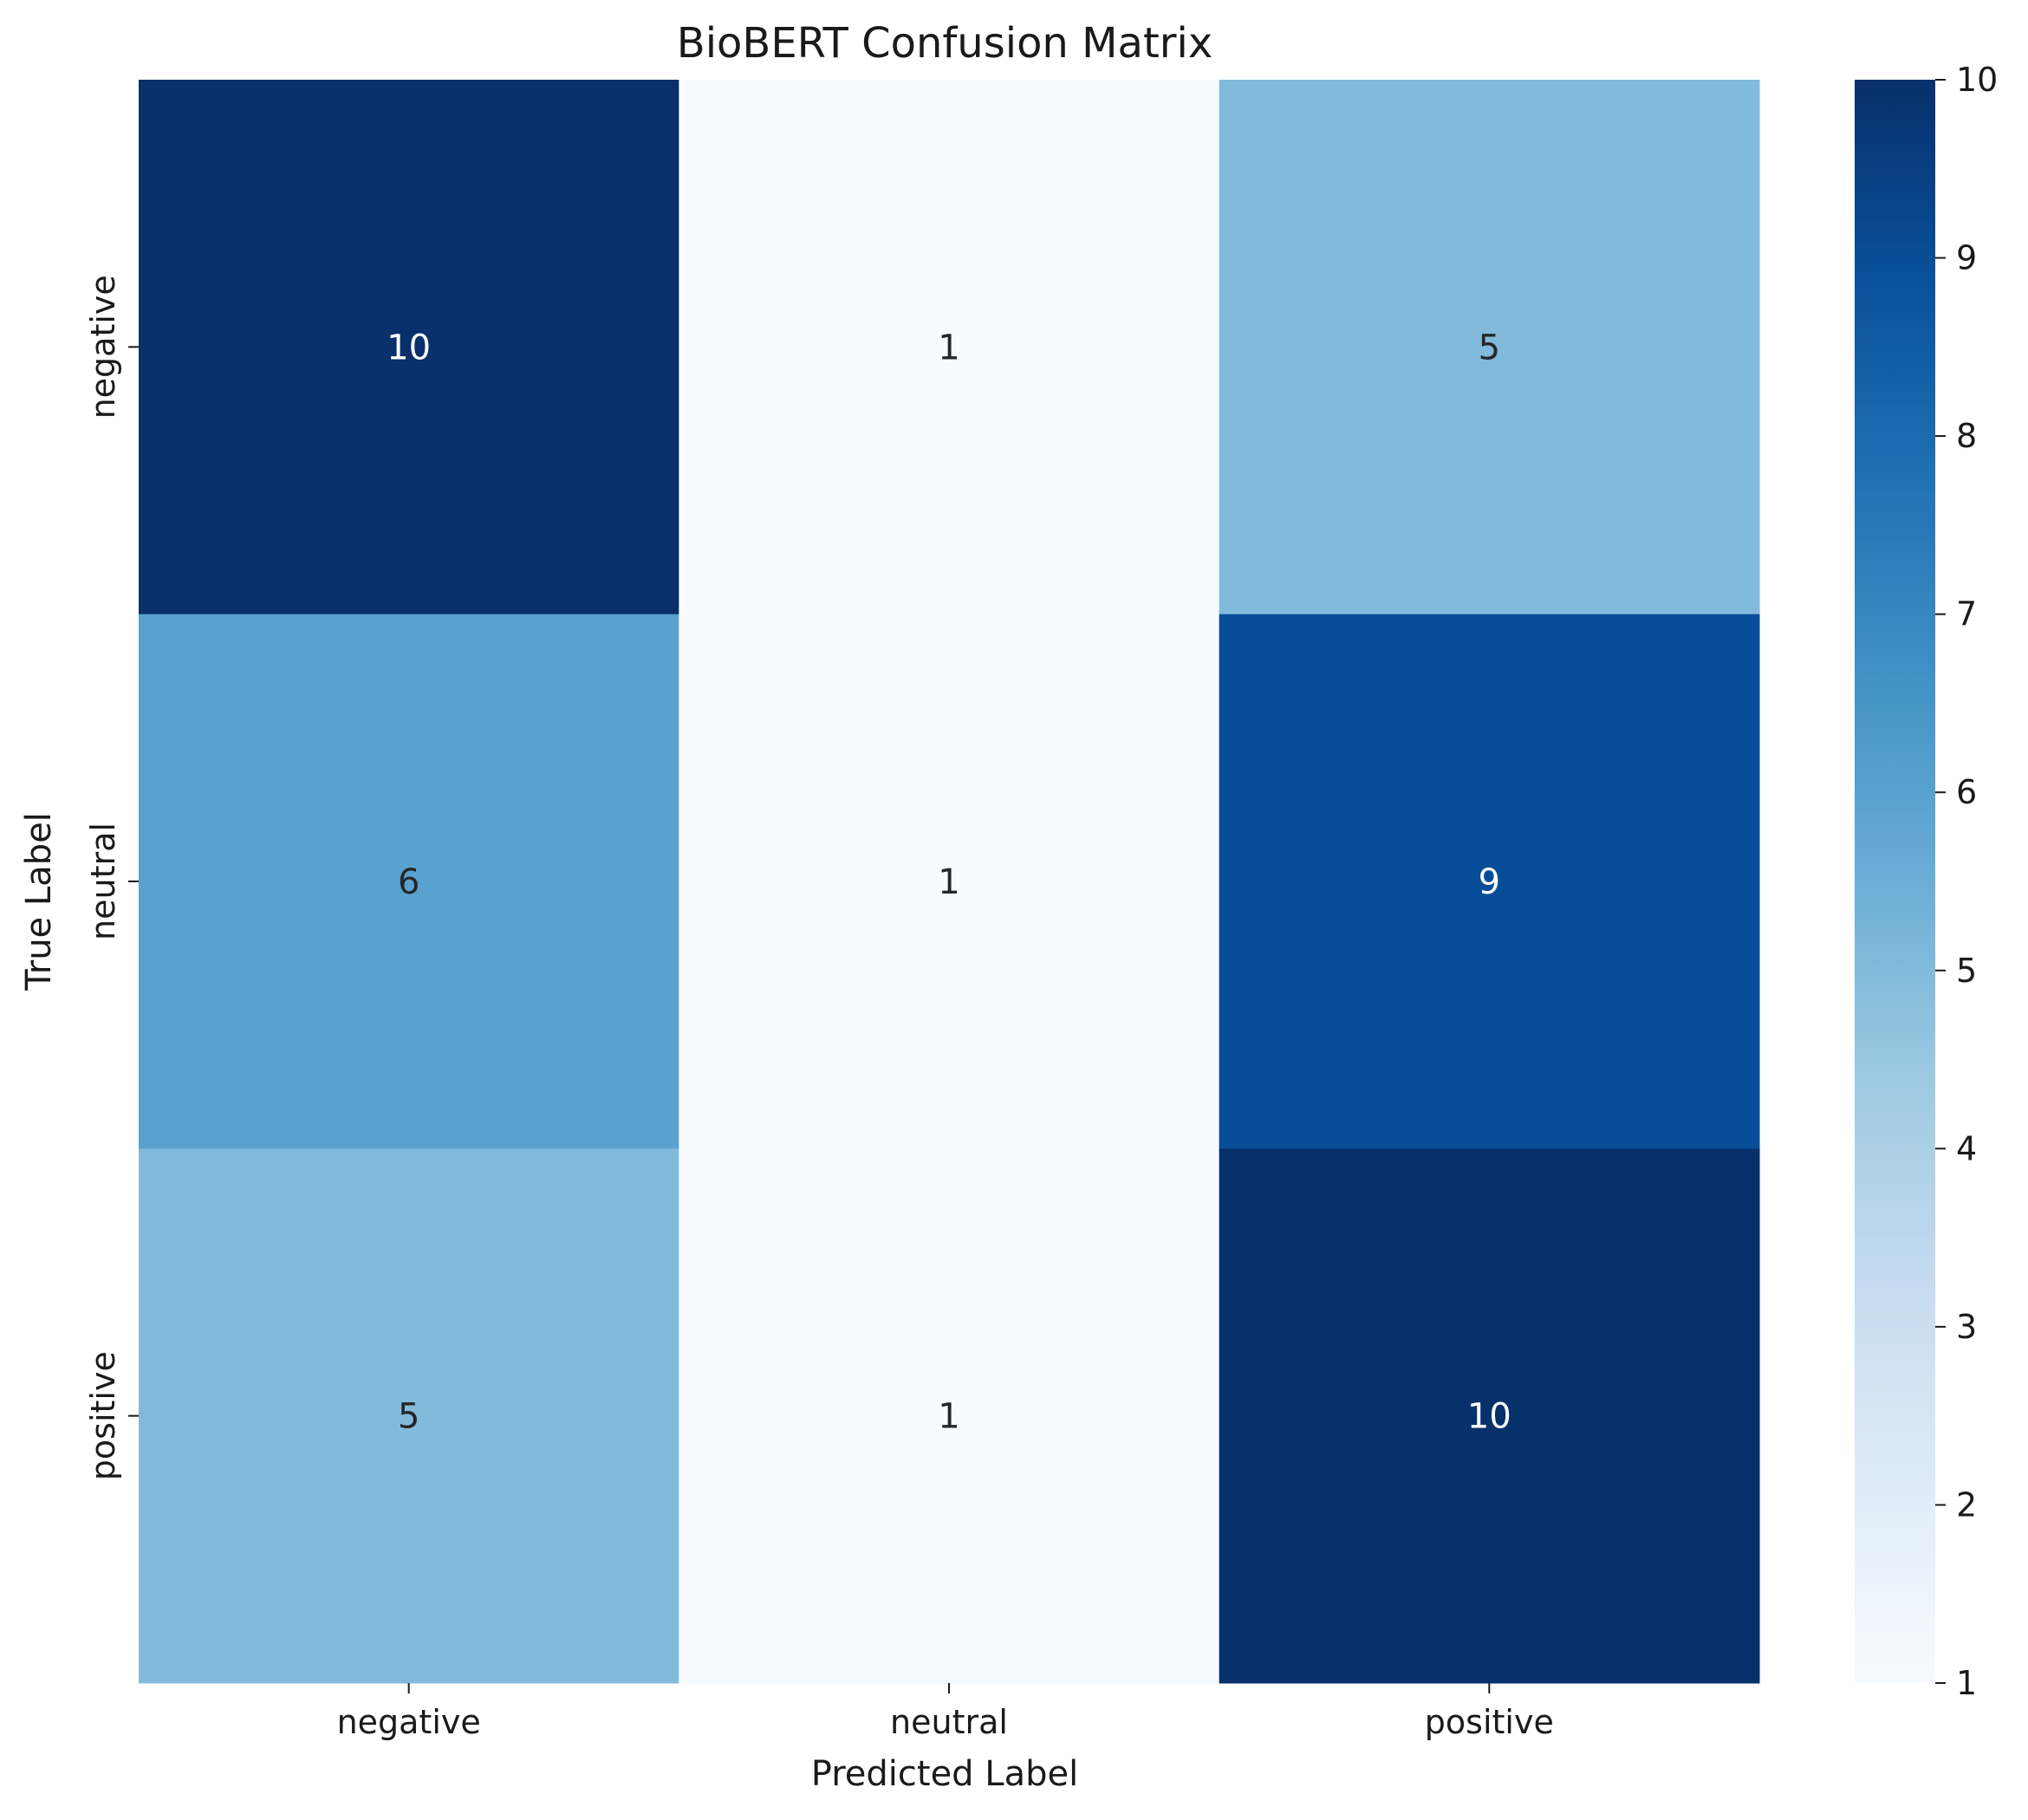 Image resolution: width=2028 pixels, height=1820 pixels. Describe the element at coordinates (1977, 80) in the screenshot. I see `colorbar-tick-label: 10` at that location.